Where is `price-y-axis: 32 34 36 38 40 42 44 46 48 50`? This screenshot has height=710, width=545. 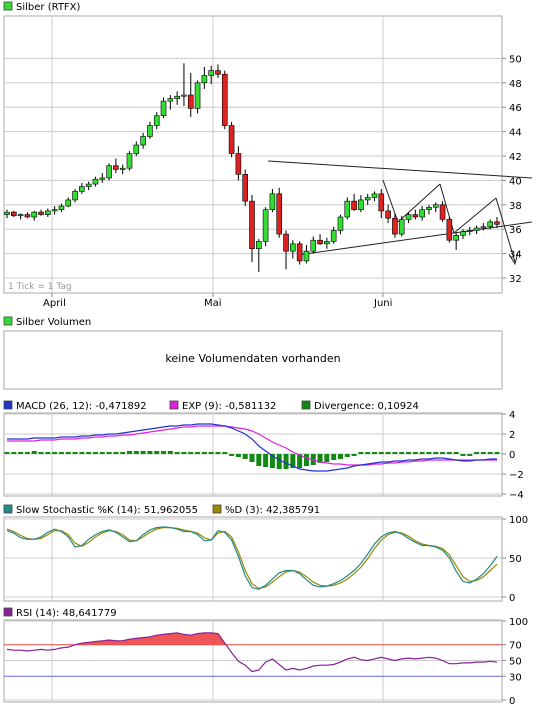 price-y-axis: 32 34 36 38 40 42 44 46 48 50 is located at coordinates (512, 169).